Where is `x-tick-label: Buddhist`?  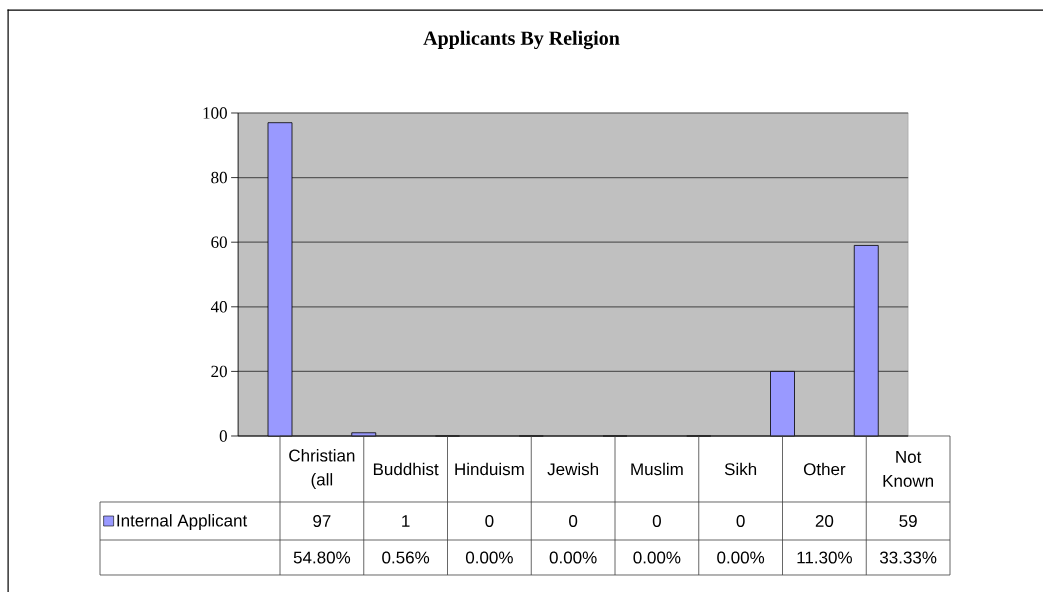
x-tick-label: Buddhist is located at coordinates (406, 469).